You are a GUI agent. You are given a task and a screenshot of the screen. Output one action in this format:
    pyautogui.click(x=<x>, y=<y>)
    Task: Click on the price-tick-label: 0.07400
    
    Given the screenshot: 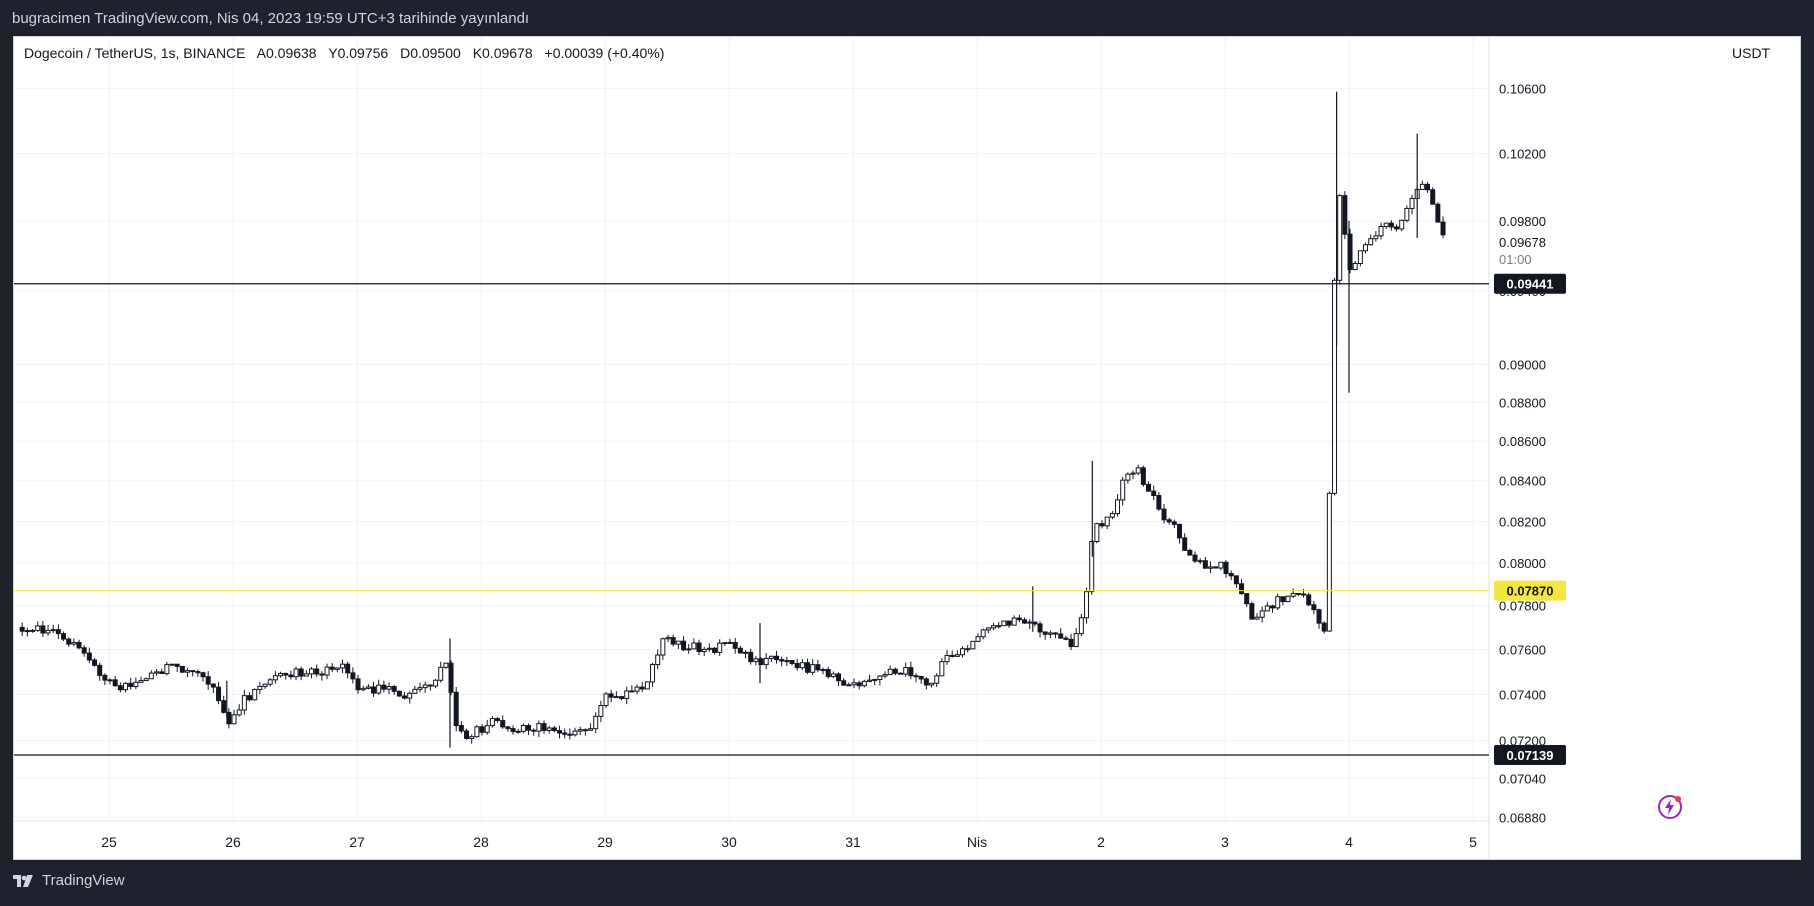 What is the action you would take?
    pyautogui.click(x=1522, y=694)
    